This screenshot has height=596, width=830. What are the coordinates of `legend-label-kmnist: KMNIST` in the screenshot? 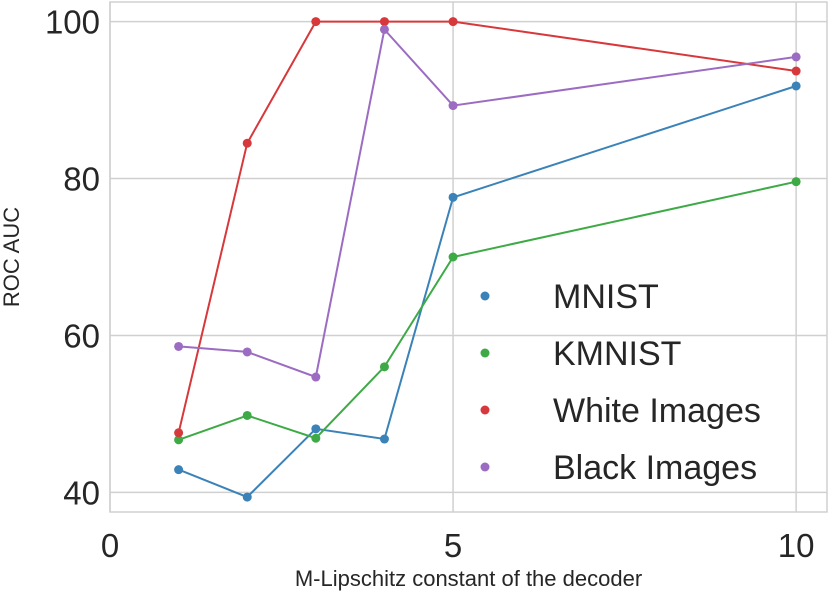 It's located at (617, 354).